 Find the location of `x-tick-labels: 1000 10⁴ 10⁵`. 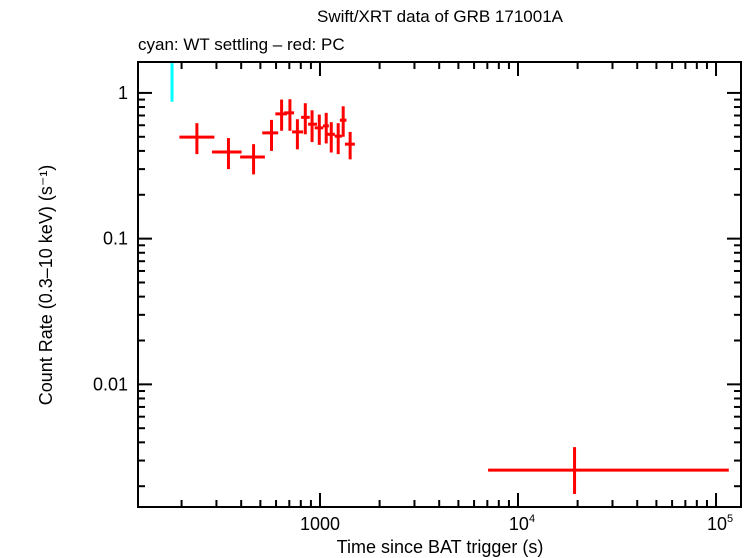

x-tick-labels: 1000 10⁴ 10⁵ is located at coordinates (516, 523).